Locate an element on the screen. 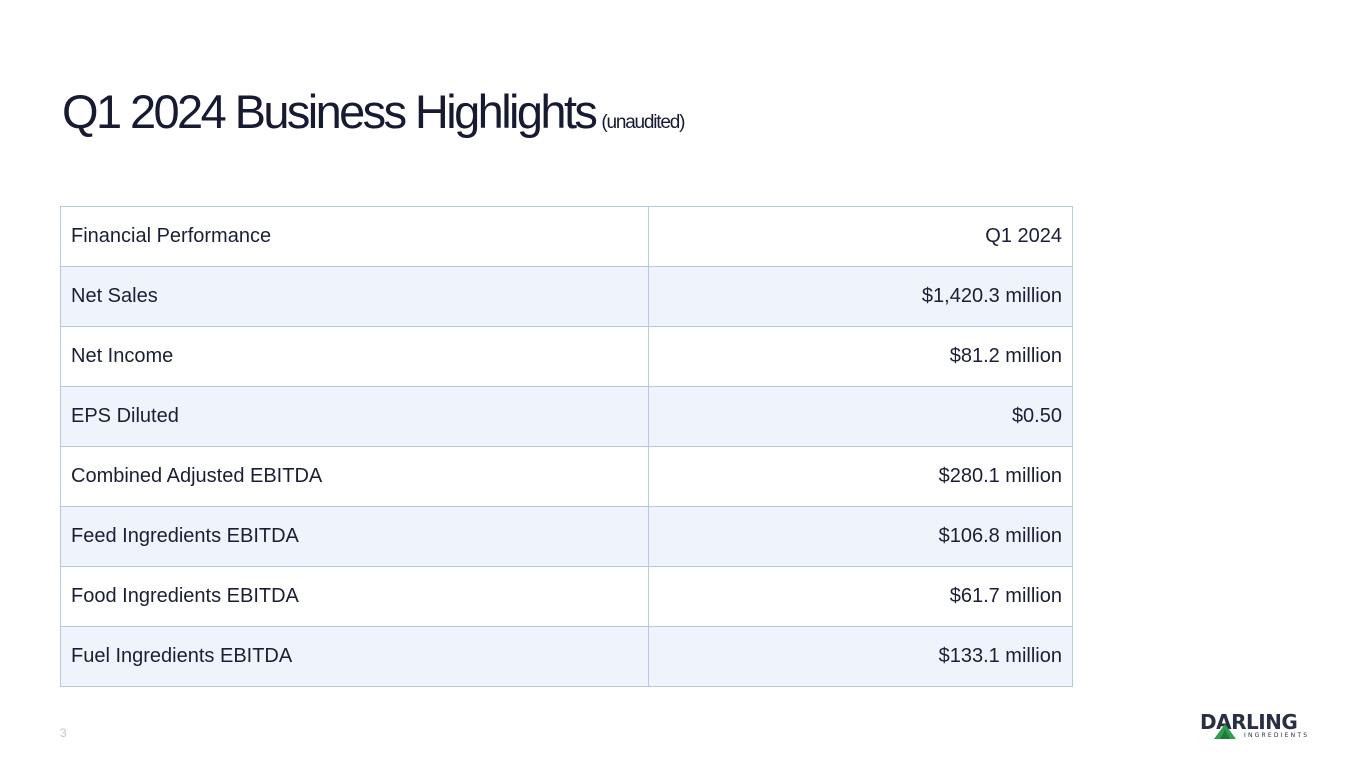 Image resolution: width=1365 pixels, height=768 pixels. row-label-fuel-ingredients-ebitda: Fuel Ingredients EBITDA is located at coordinates (354, 656).